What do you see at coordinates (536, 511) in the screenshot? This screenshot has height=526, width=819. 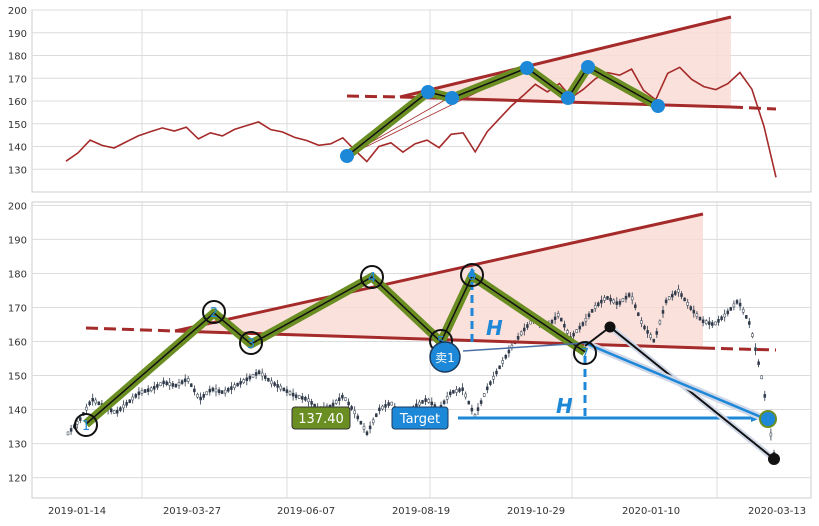 I see `bottom-x-tick-label: 2019-10-29` at bounding box center [536, 511].